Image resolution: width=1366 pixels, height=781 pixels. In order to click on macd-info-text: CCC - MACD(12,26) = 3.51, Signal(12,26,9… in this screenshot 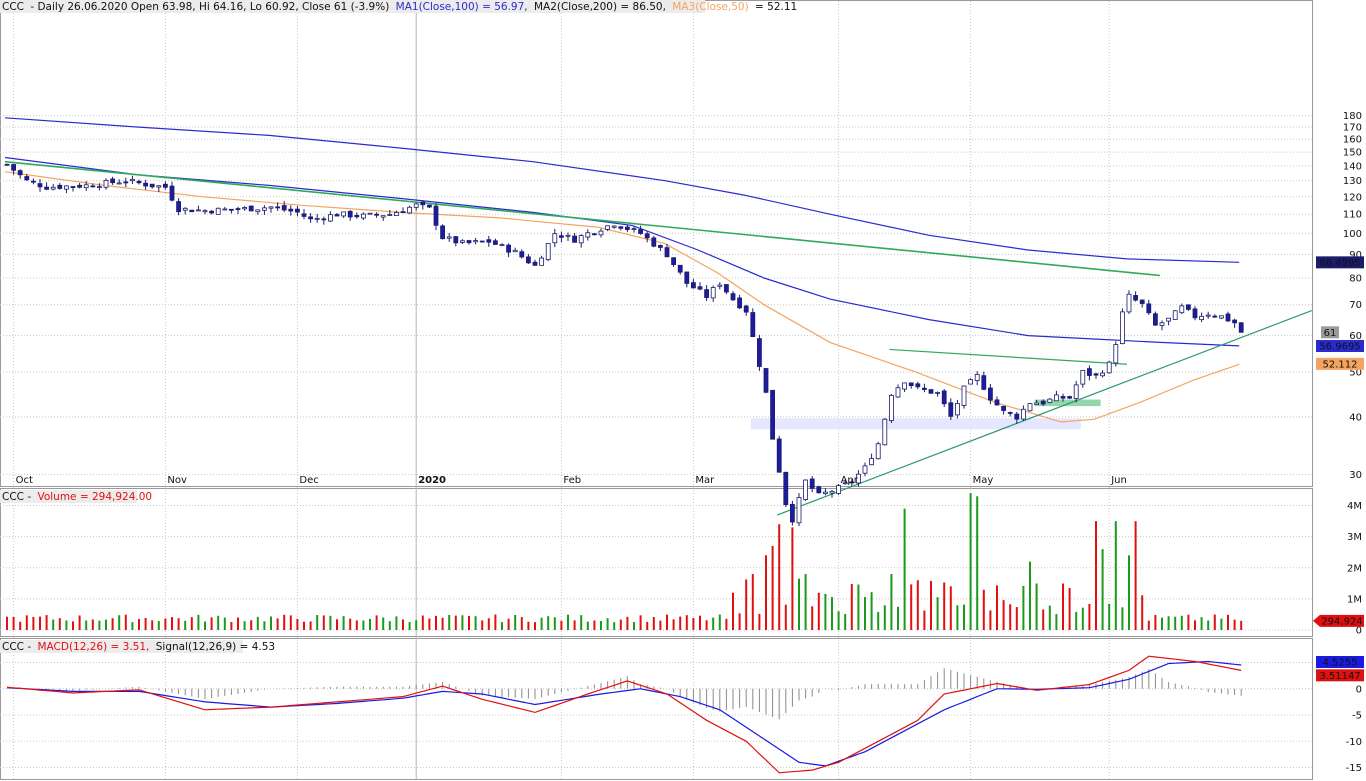, I will do `click(138, 647)`.